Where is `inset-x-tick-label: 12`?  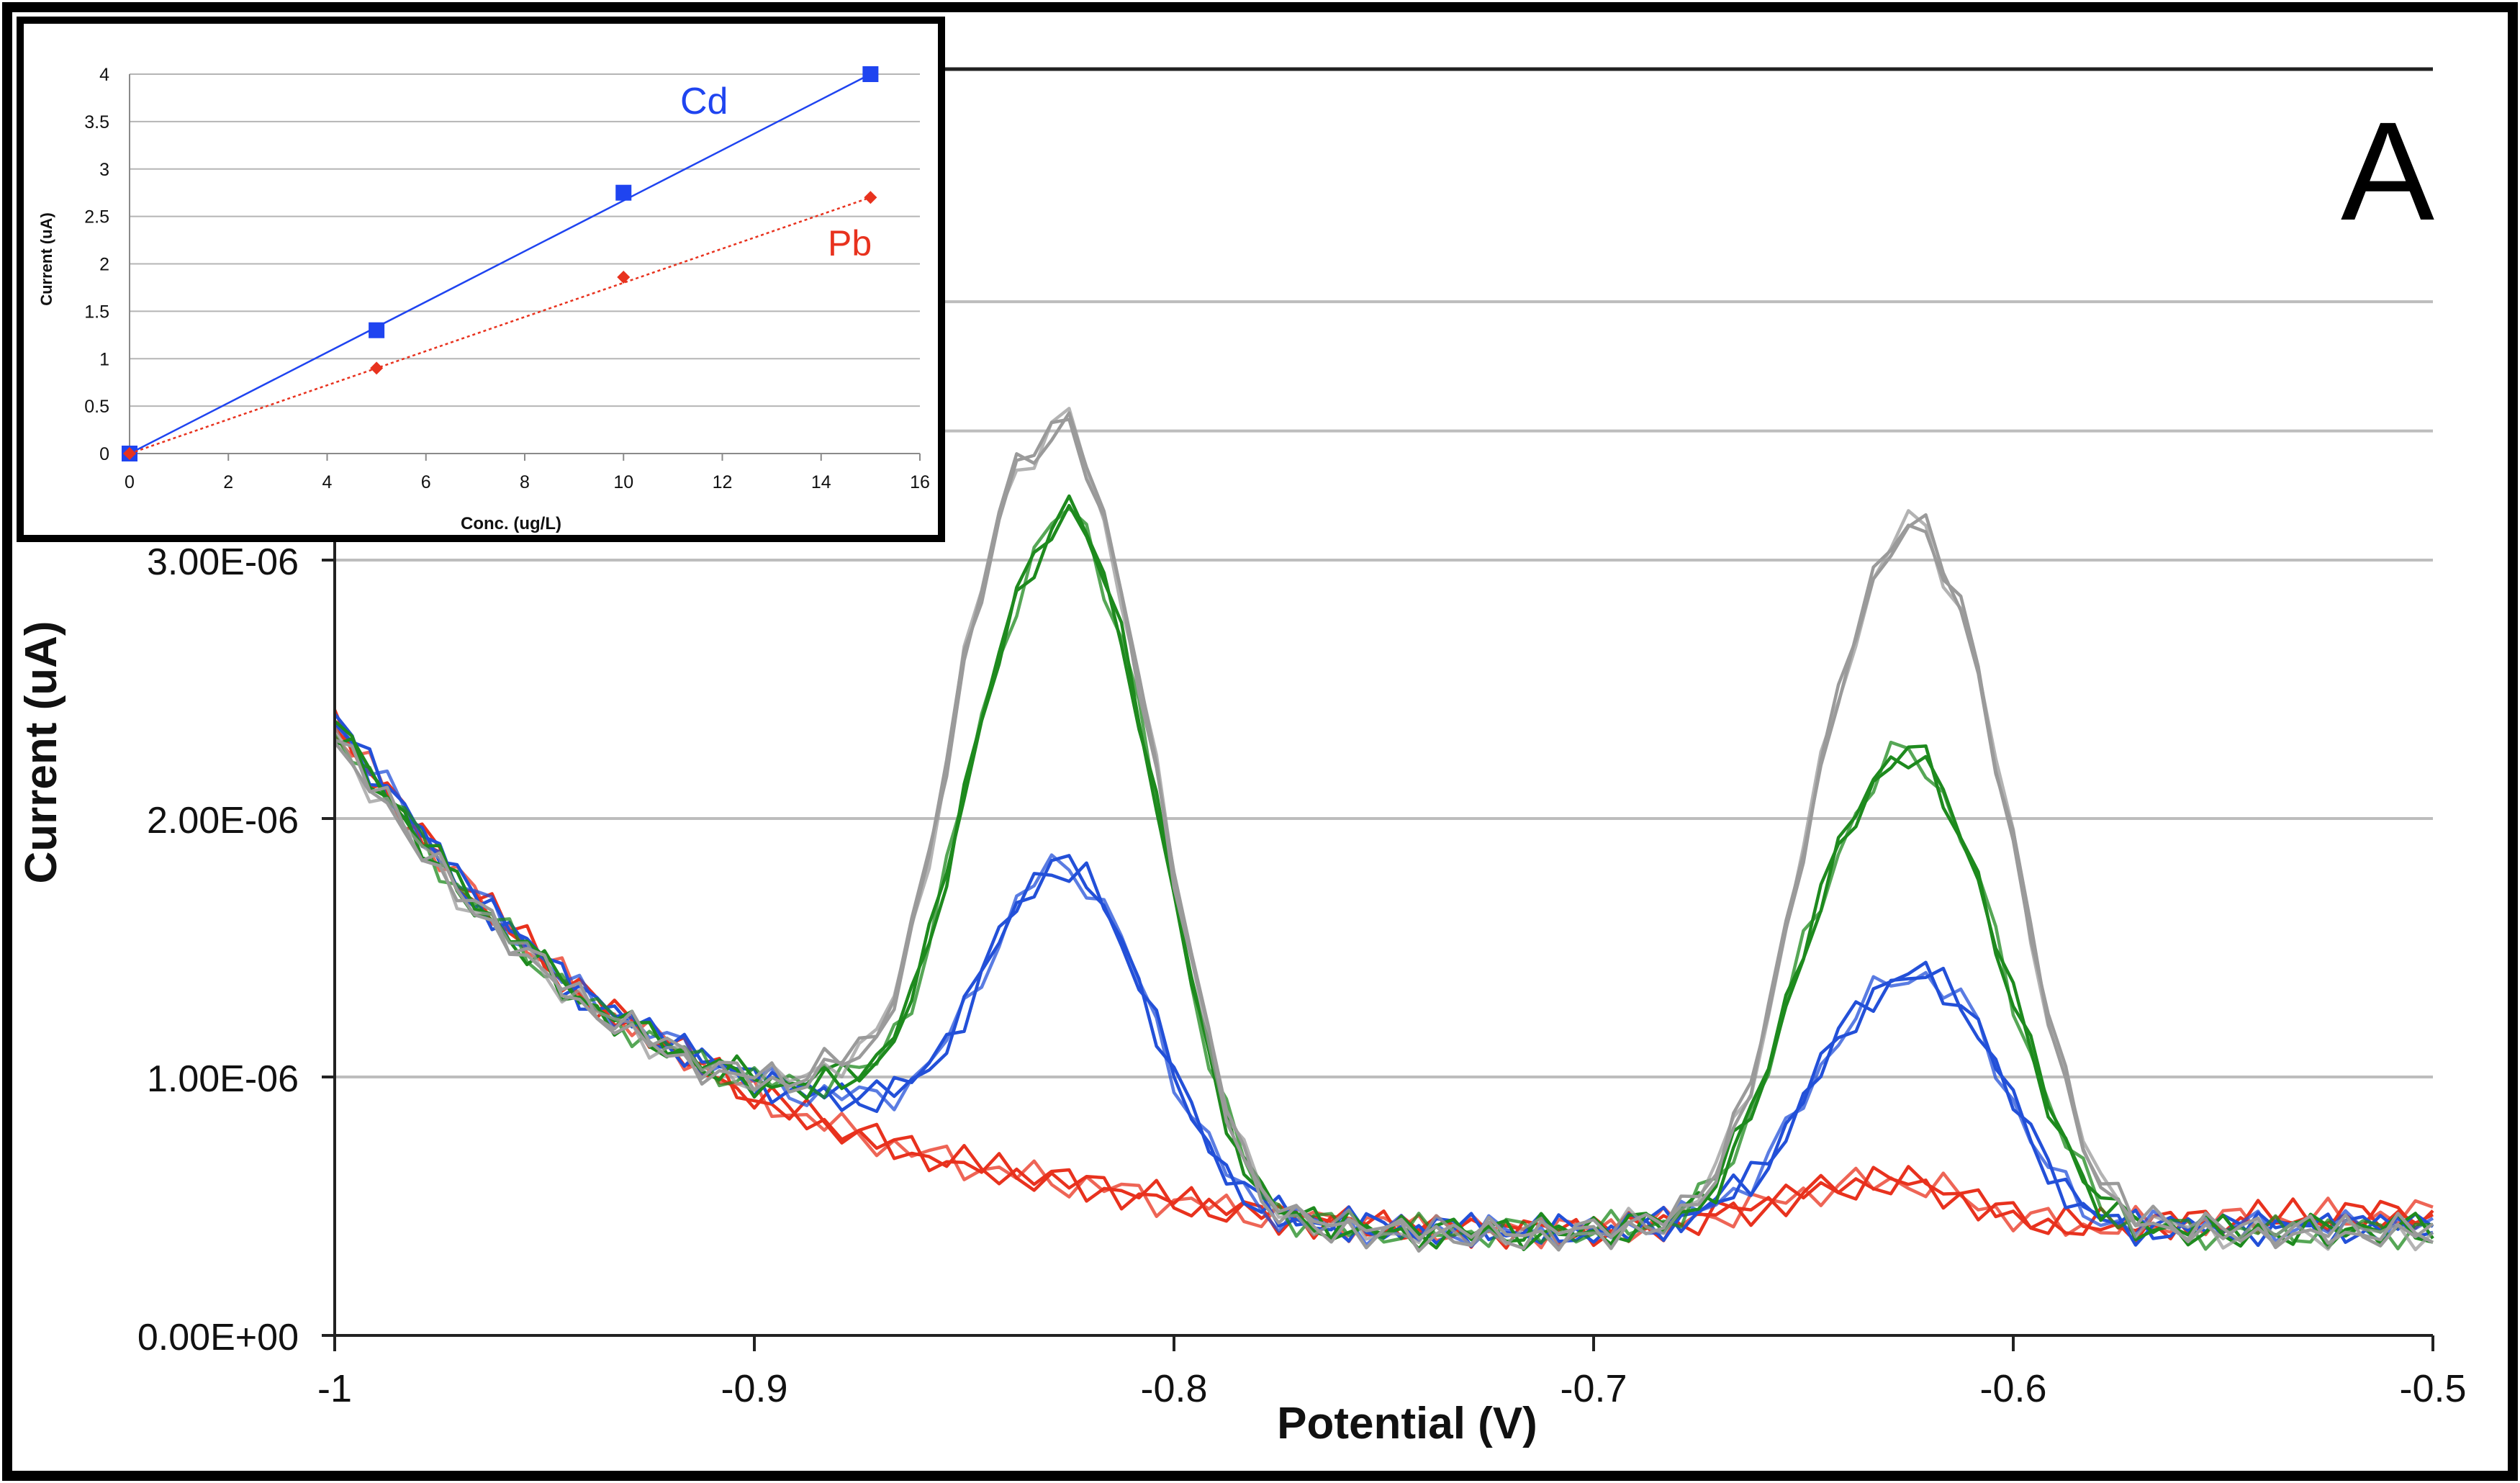
inset-x-tick-label: 12 is located at coordinates (723, 482).